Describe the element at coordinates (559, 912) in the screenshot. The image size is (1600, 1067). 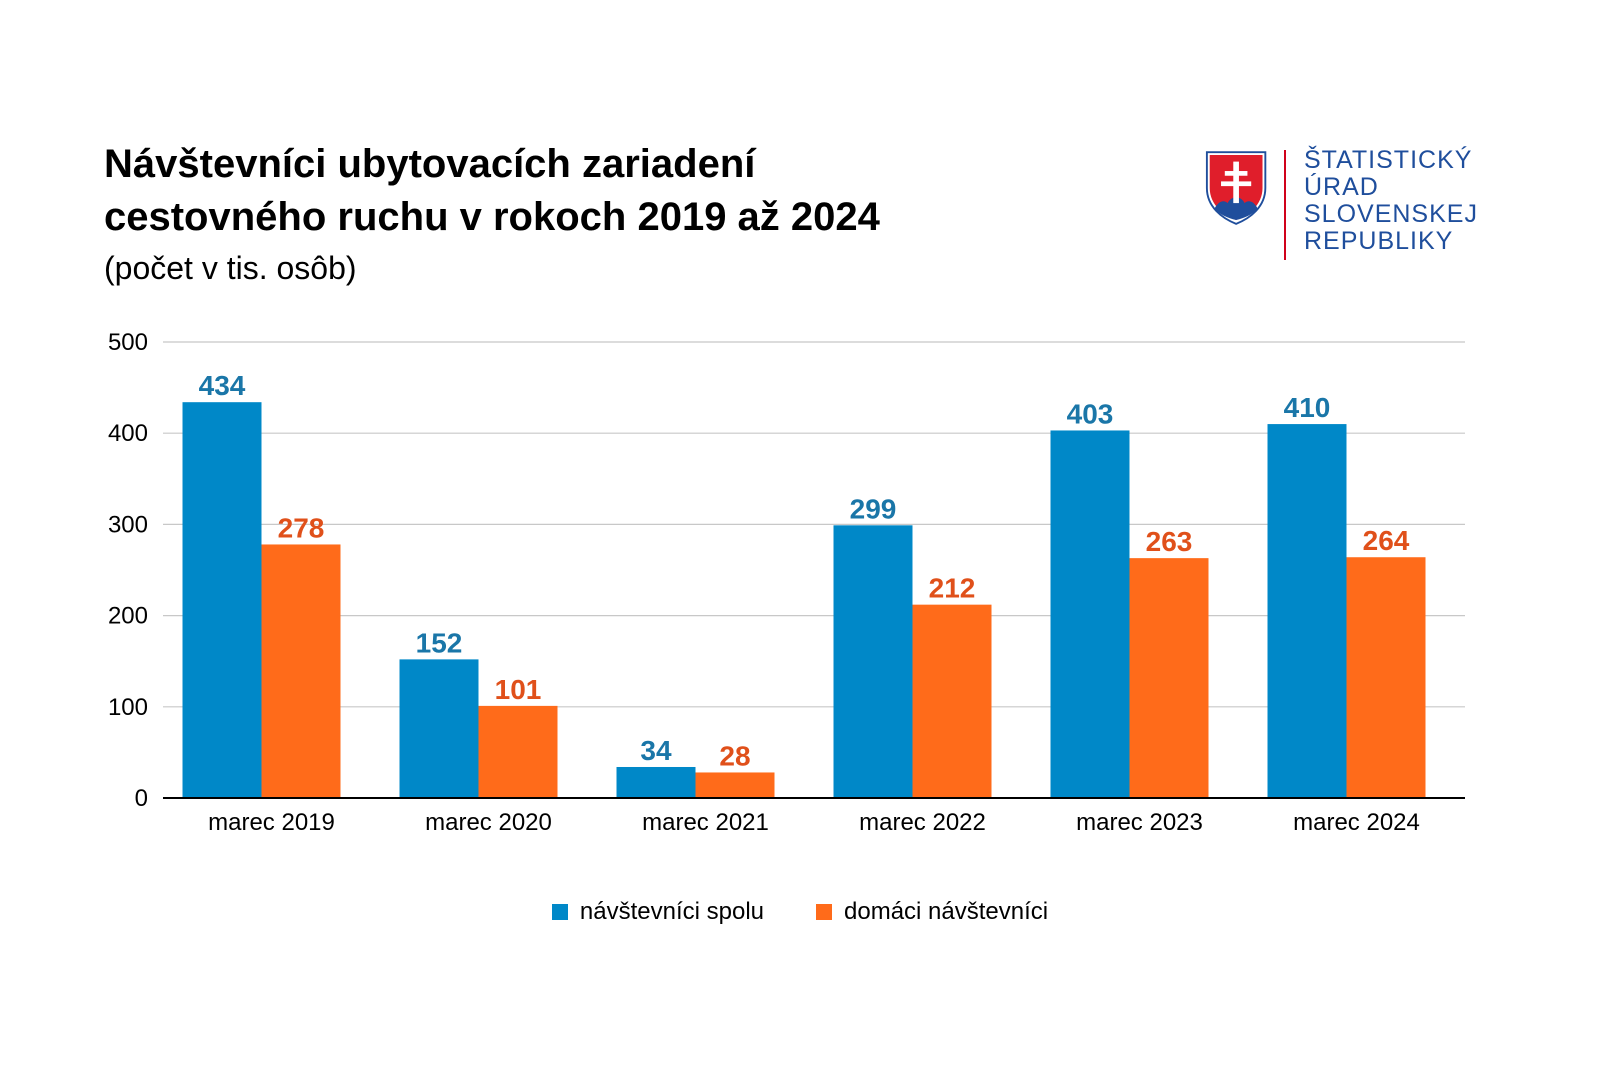
I see `legend-swatch-total` at that location.